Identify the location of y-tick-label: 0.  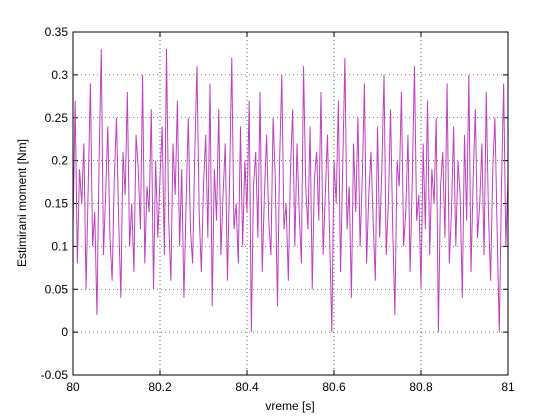
(64, 332).